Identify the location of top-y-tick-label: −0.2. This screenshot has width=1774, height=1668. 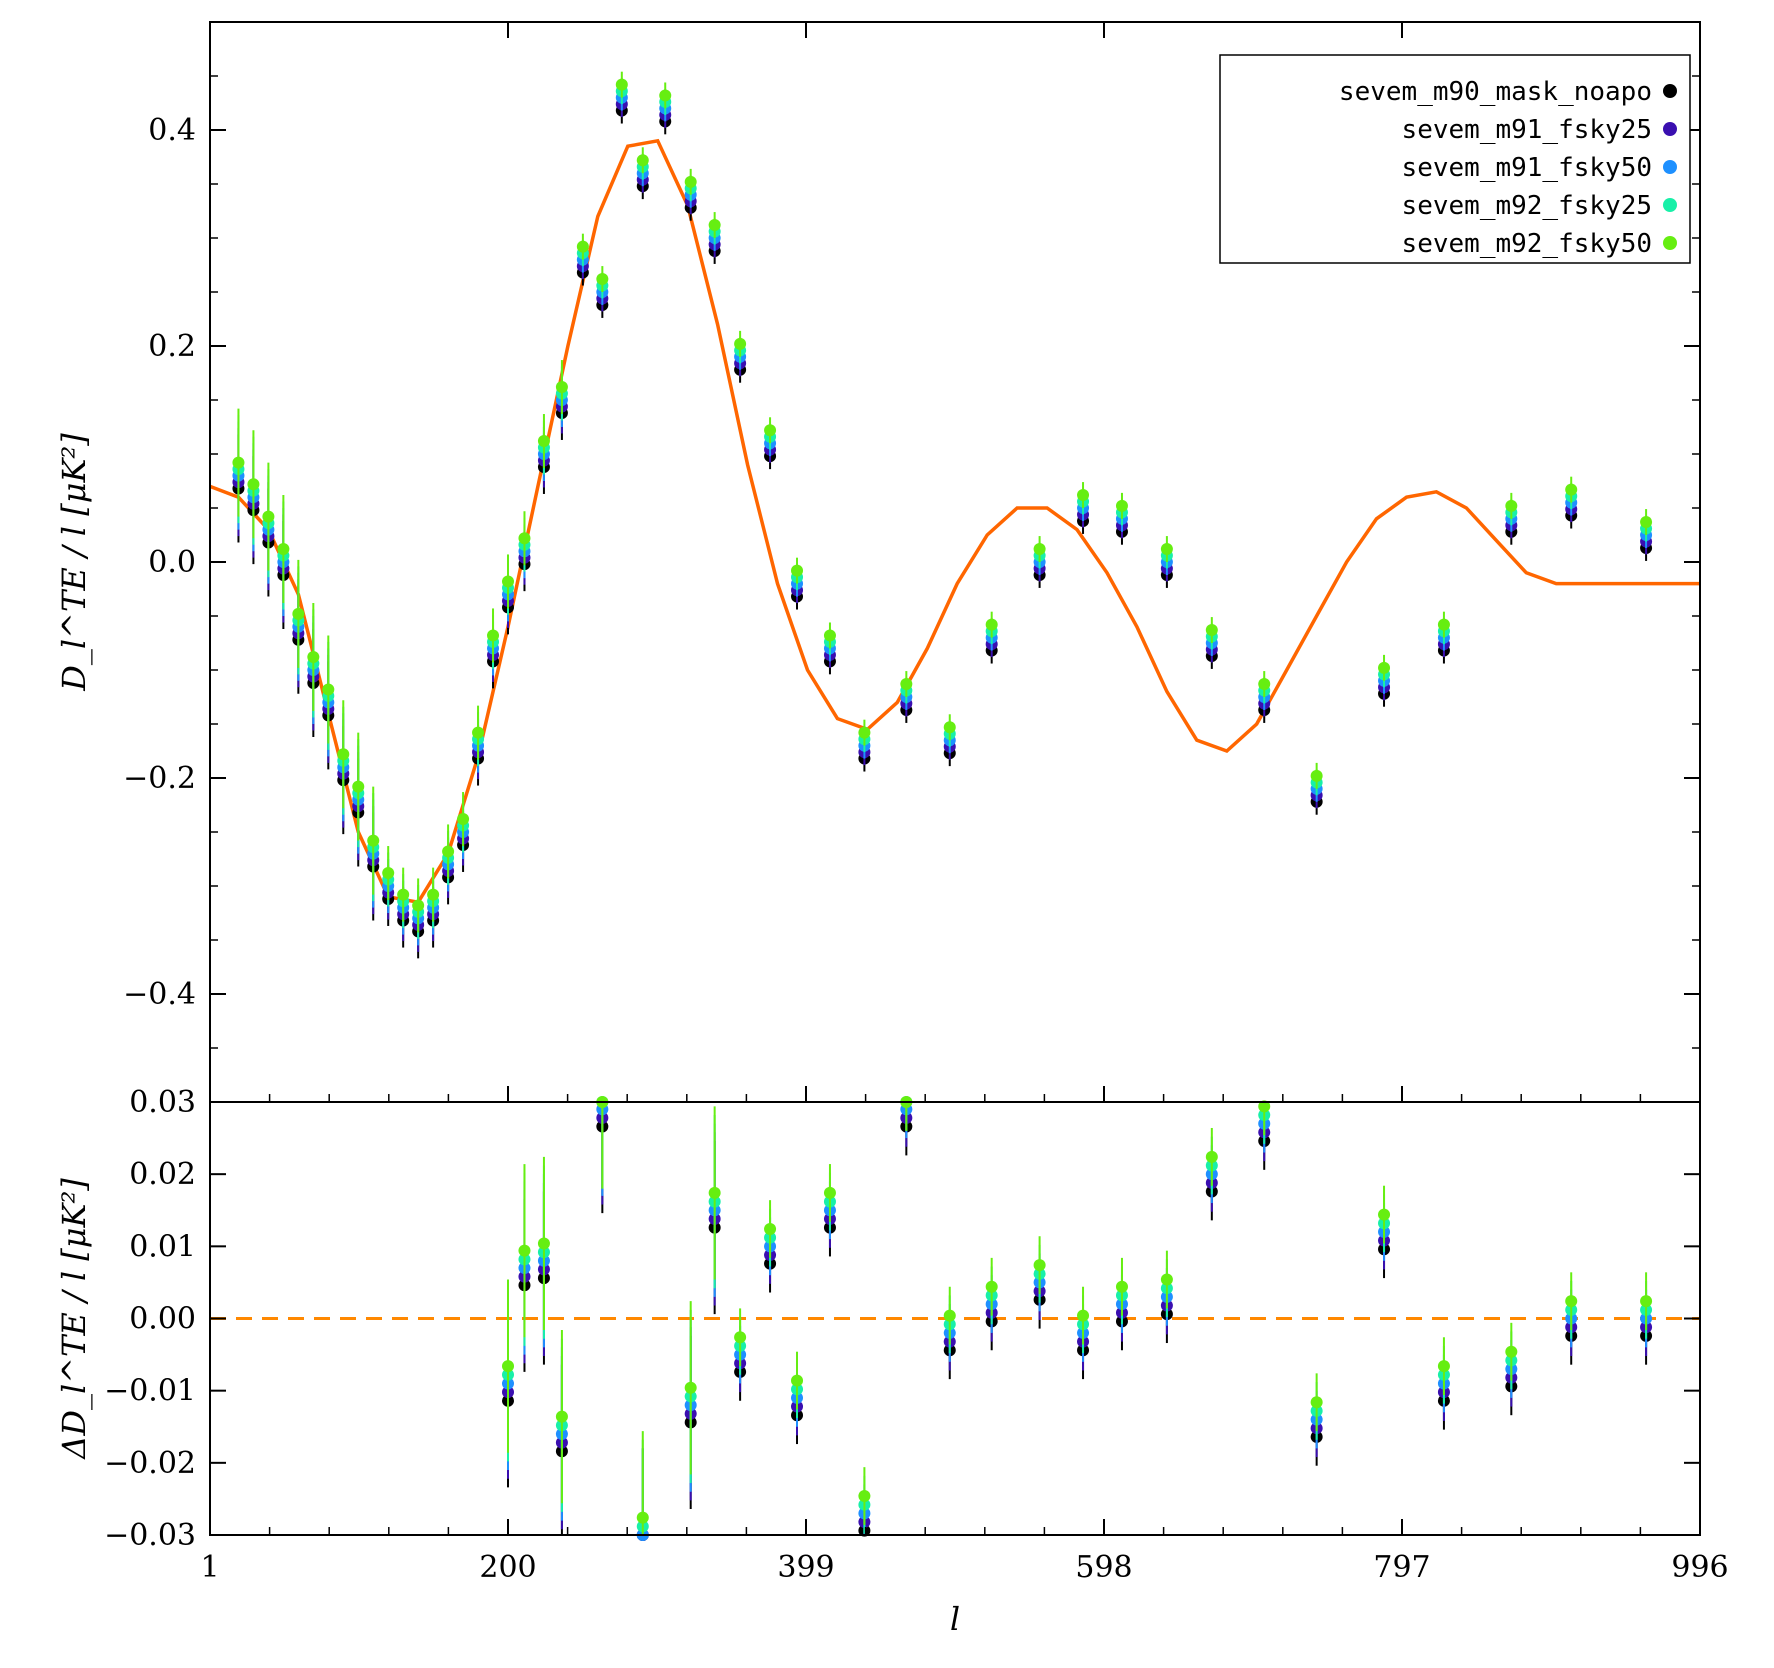
(159, 778).